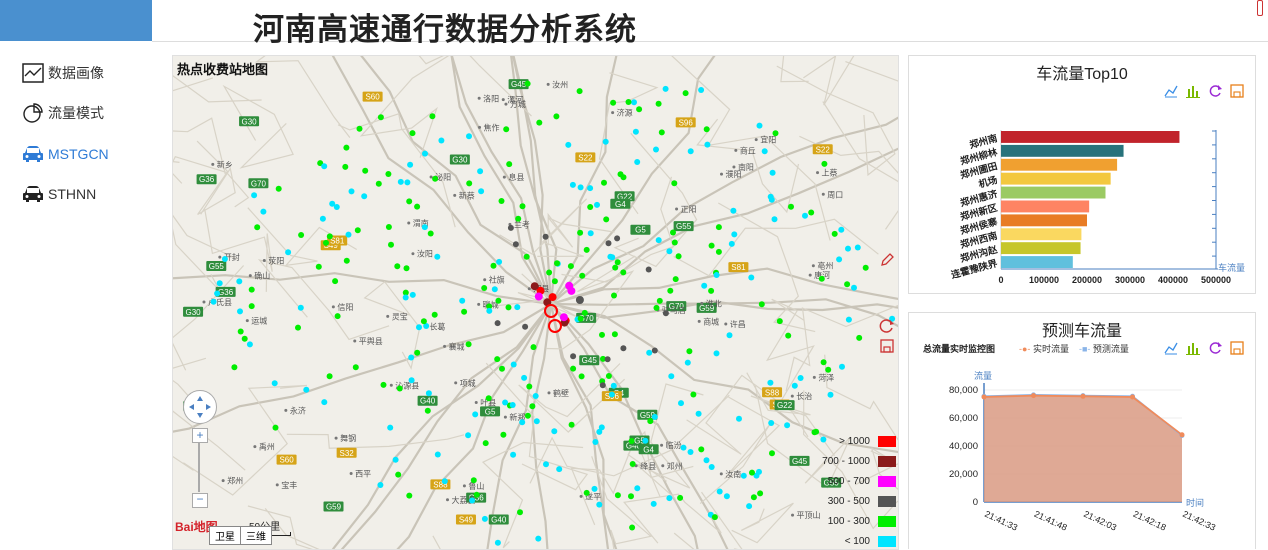 This screenshot has height=550, width=1268. What do you see at coordinates (862, 501) in the screenshot?
I see `legend-item: 300 - 500` at bounding box center [862, 501].